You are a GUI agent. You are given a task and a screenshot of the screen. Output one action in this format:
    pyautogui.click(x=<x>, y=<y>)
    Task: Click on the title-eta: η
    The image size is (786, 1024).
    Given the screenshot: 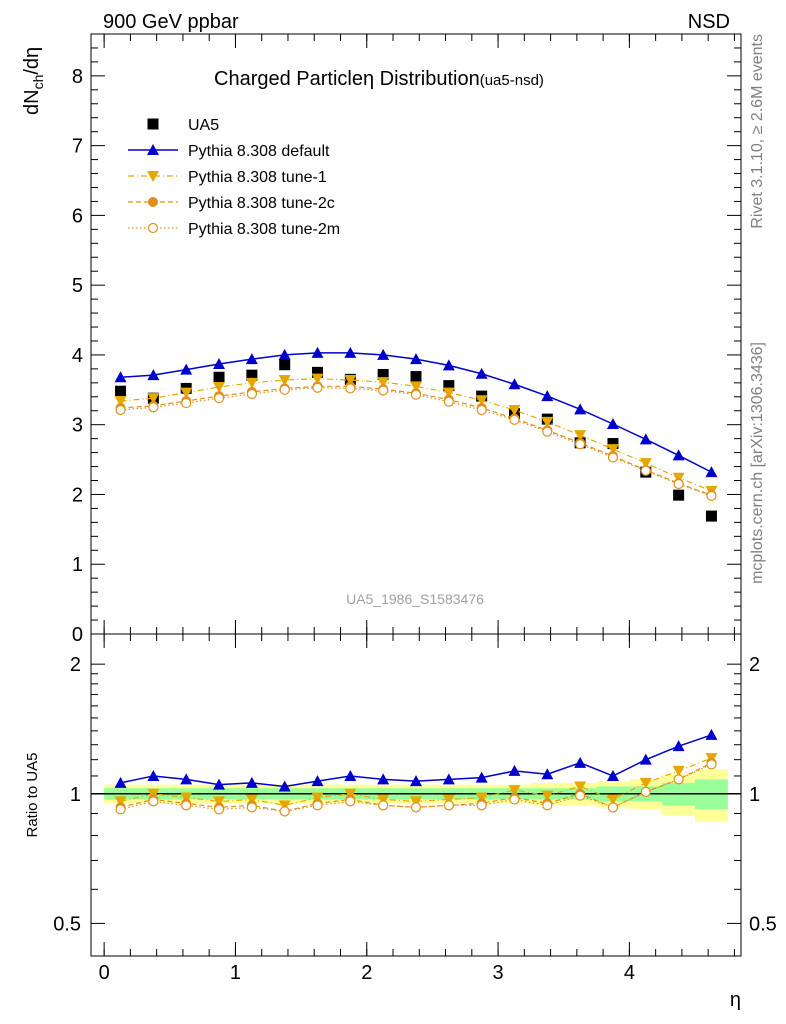 What is the action you would take?
    pyautogui.click(x=368, y=79)
    